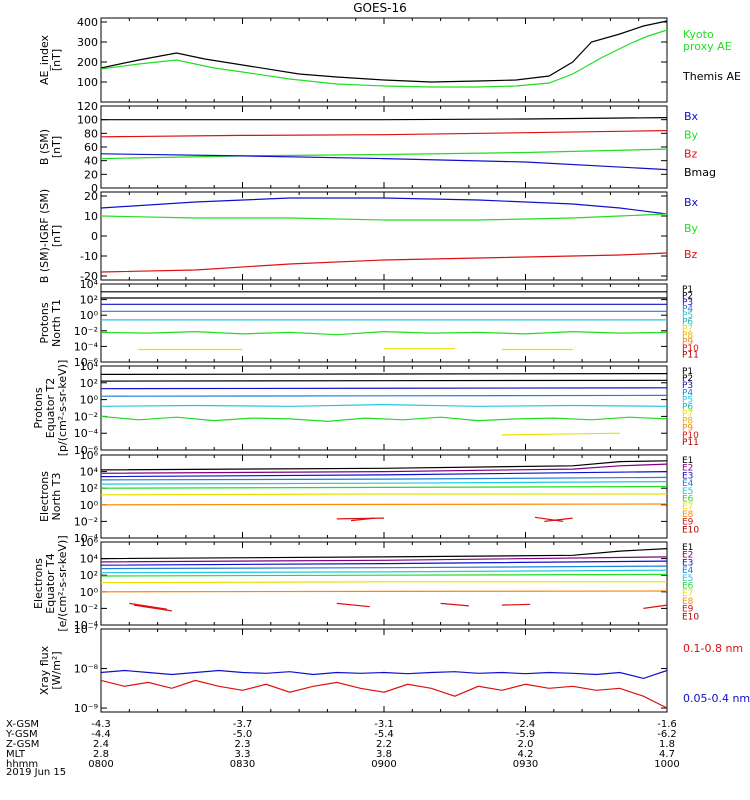  What do you see at coordinates (687, 415) in the screenshot?
I see `legend-entry: P7` at bounding box center [687, 415].